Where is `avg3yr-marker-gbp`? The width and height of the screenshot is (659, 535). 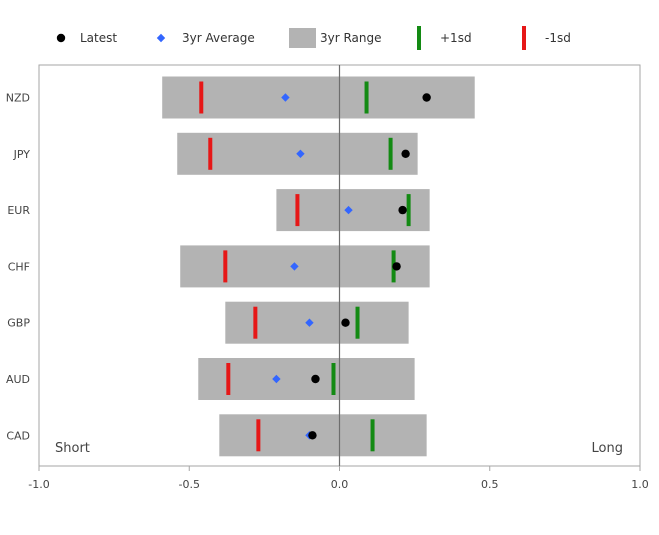
avg3yr-marker-gbp is located at coordinates (309, 322).